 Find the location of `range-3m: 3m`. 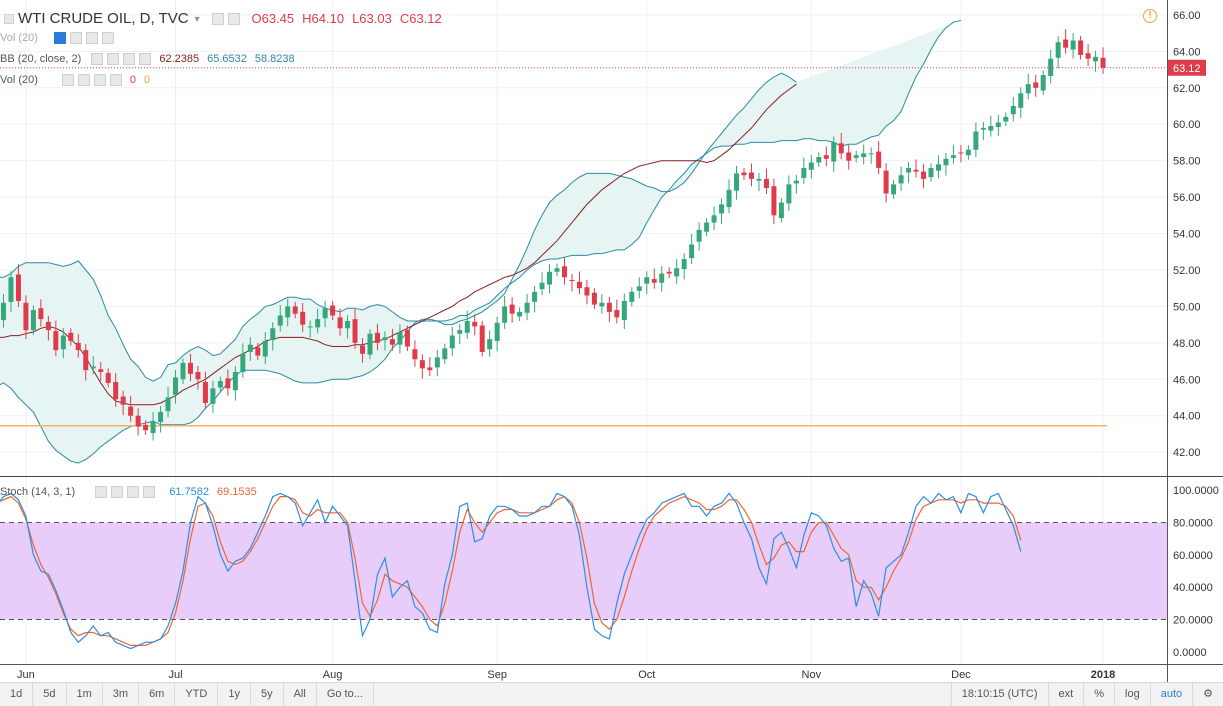

range-3m: 3m is located at coordinates (121, 694).